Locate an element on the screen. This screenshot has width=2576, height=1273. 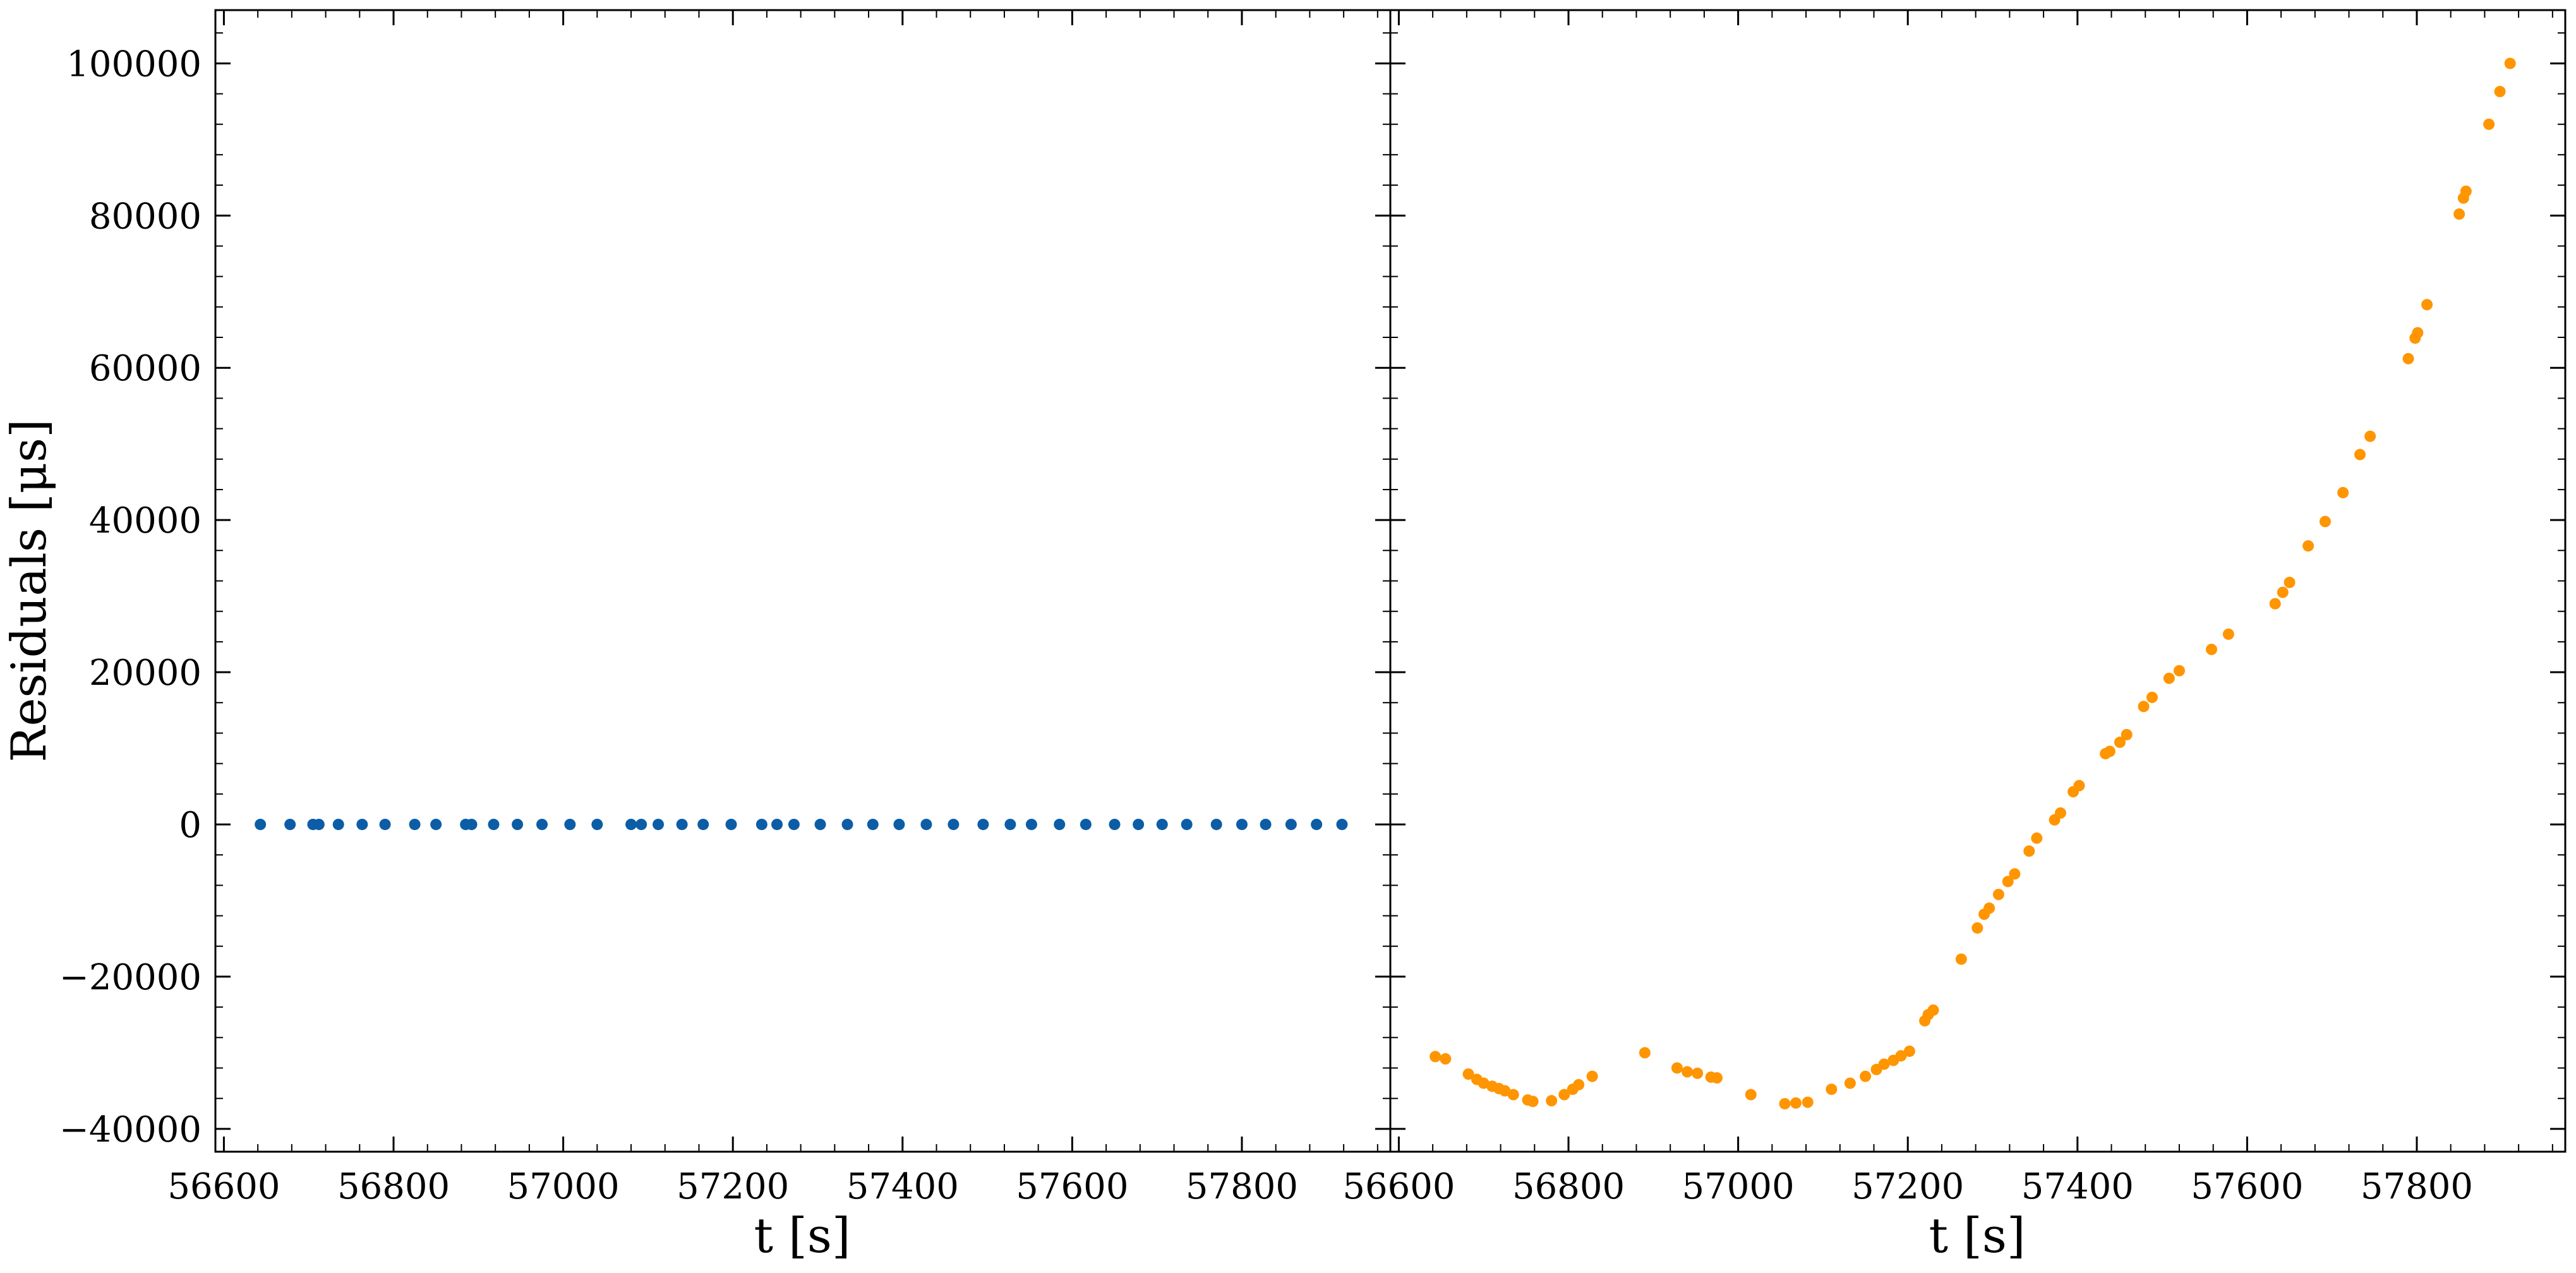
y-tick-label: −20000 is located at coordinates (130, 977).